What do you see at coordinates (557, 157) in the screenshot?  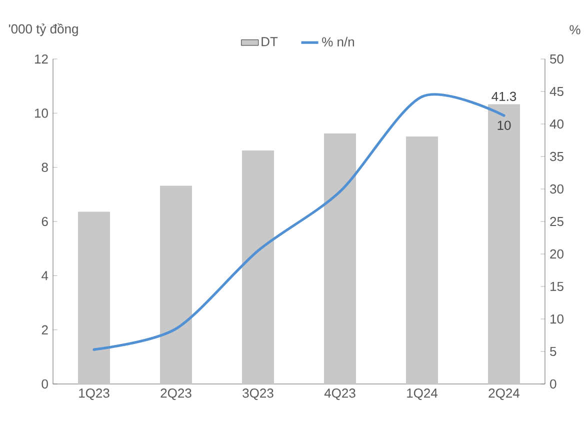 I see `y2-tick-label: 35` at bounding box center [557, 157].